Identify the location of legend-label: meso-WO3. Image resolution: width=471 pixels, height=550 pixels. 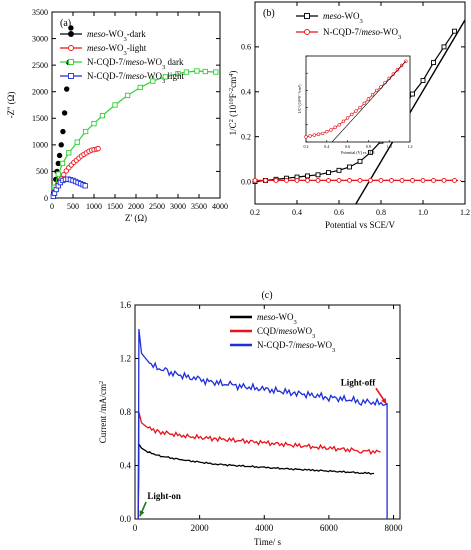
(277, 319).